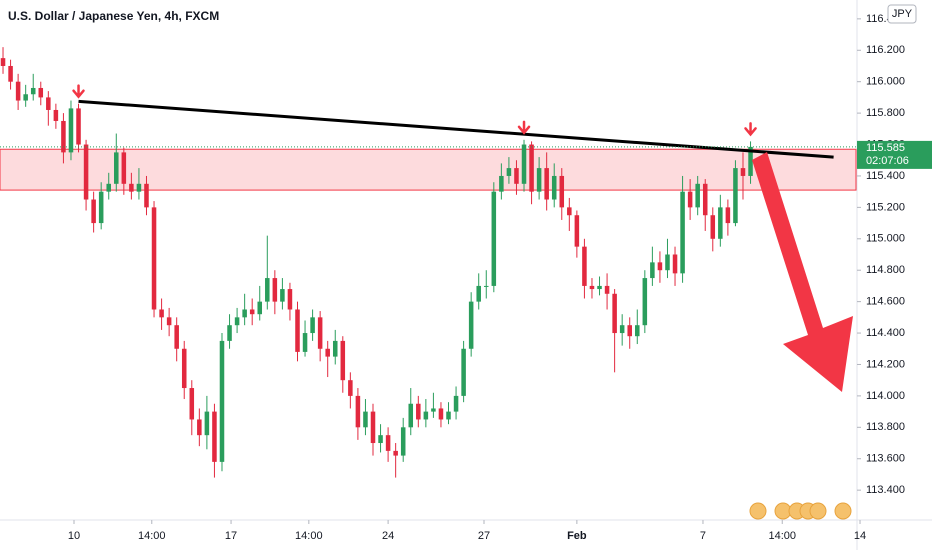  I want to click on currency-label: JPY, so click(902, 14).